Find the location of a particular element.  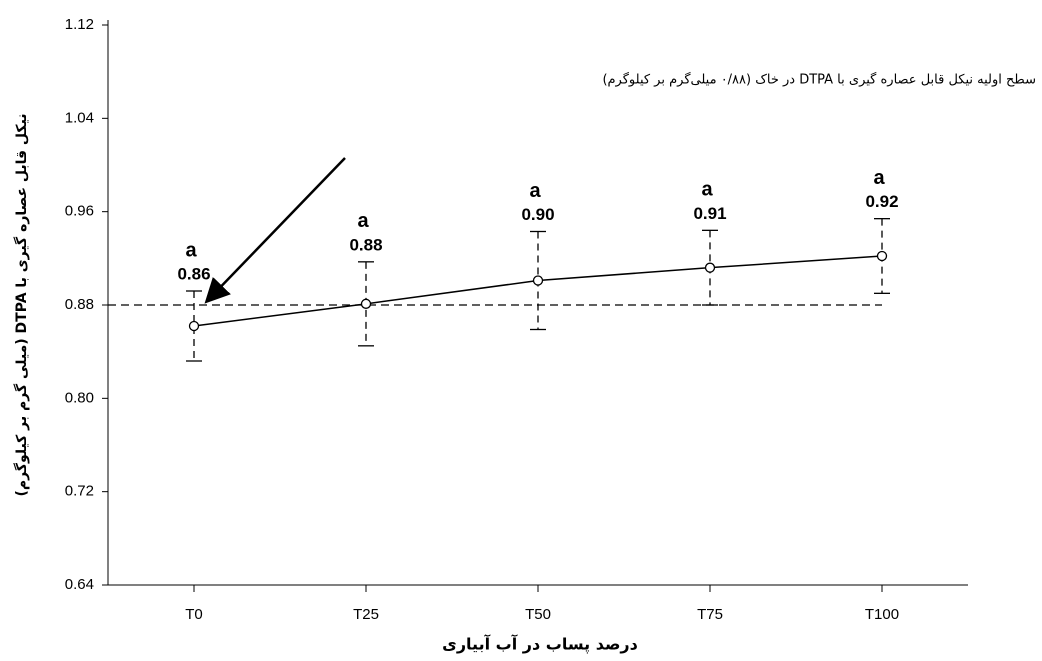

x-tick-label: T75 is located at coordinates (710, 614).